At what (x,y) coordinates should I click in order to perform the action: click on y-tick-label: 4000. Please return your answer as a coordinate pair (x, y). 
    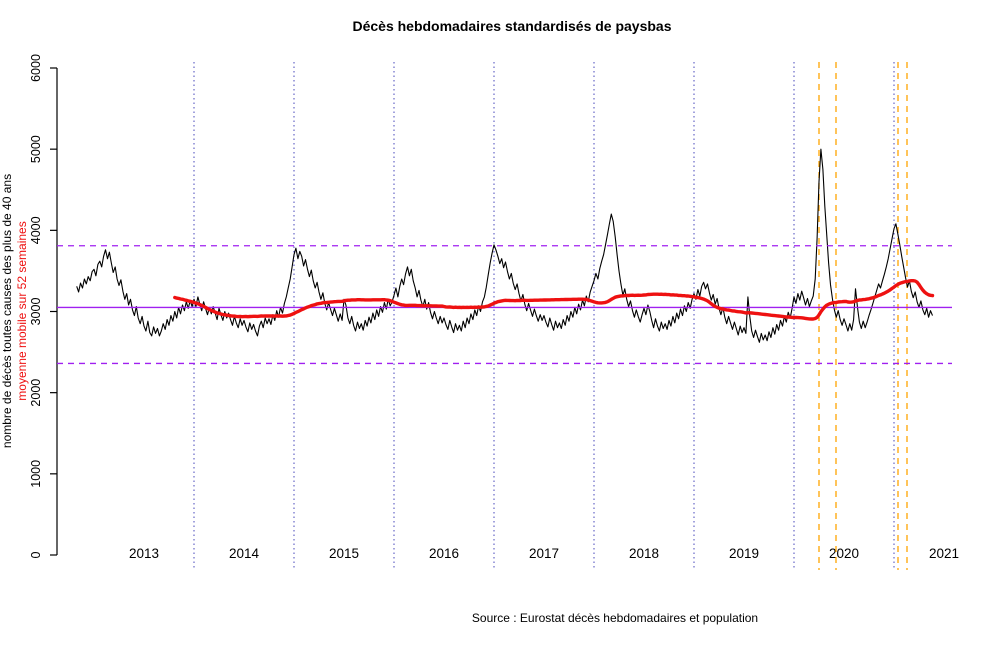
    Looking at the image, I should click on (36, 230).